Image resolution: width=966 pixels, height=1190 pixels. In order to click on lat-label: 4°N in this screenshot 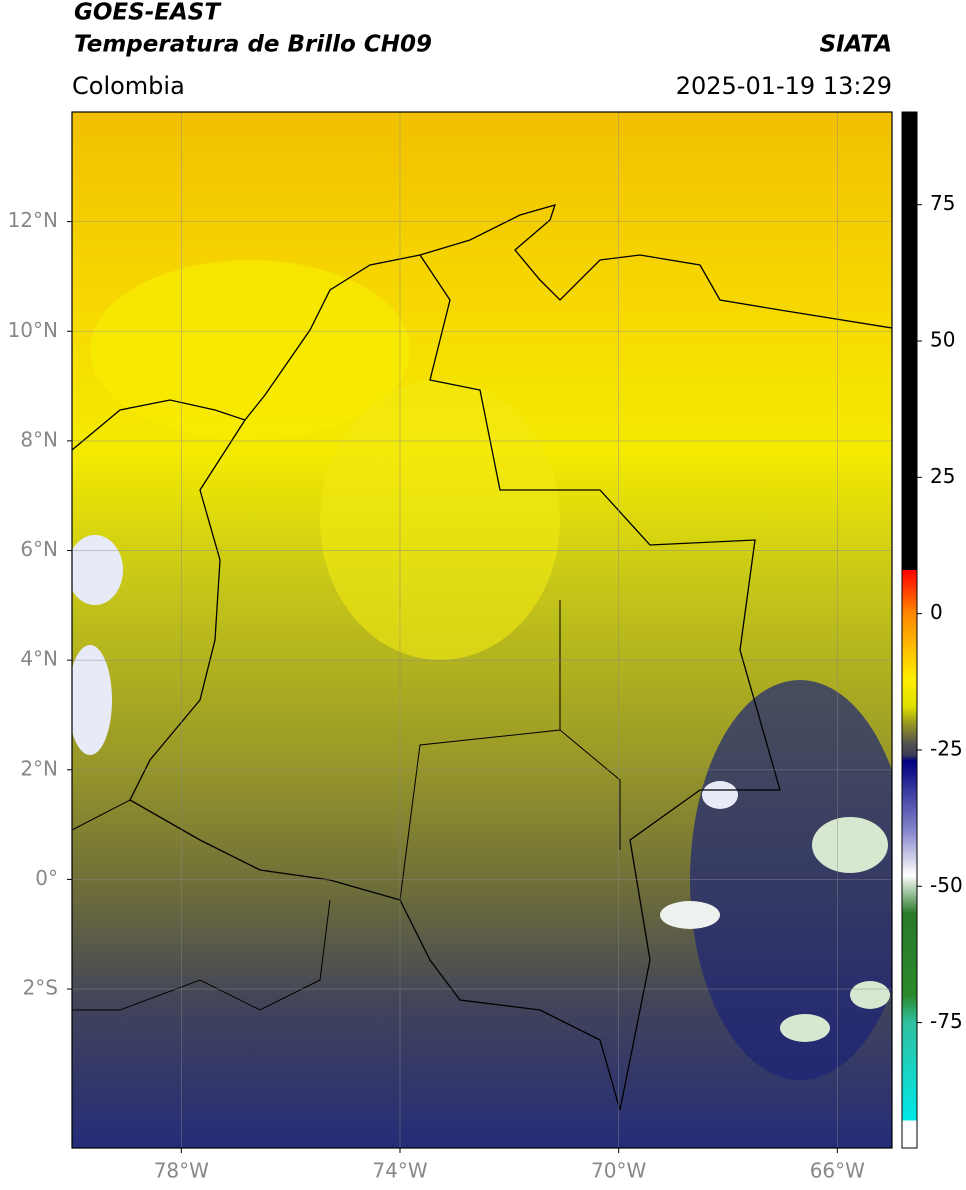, I will do `click(39, 659)`.